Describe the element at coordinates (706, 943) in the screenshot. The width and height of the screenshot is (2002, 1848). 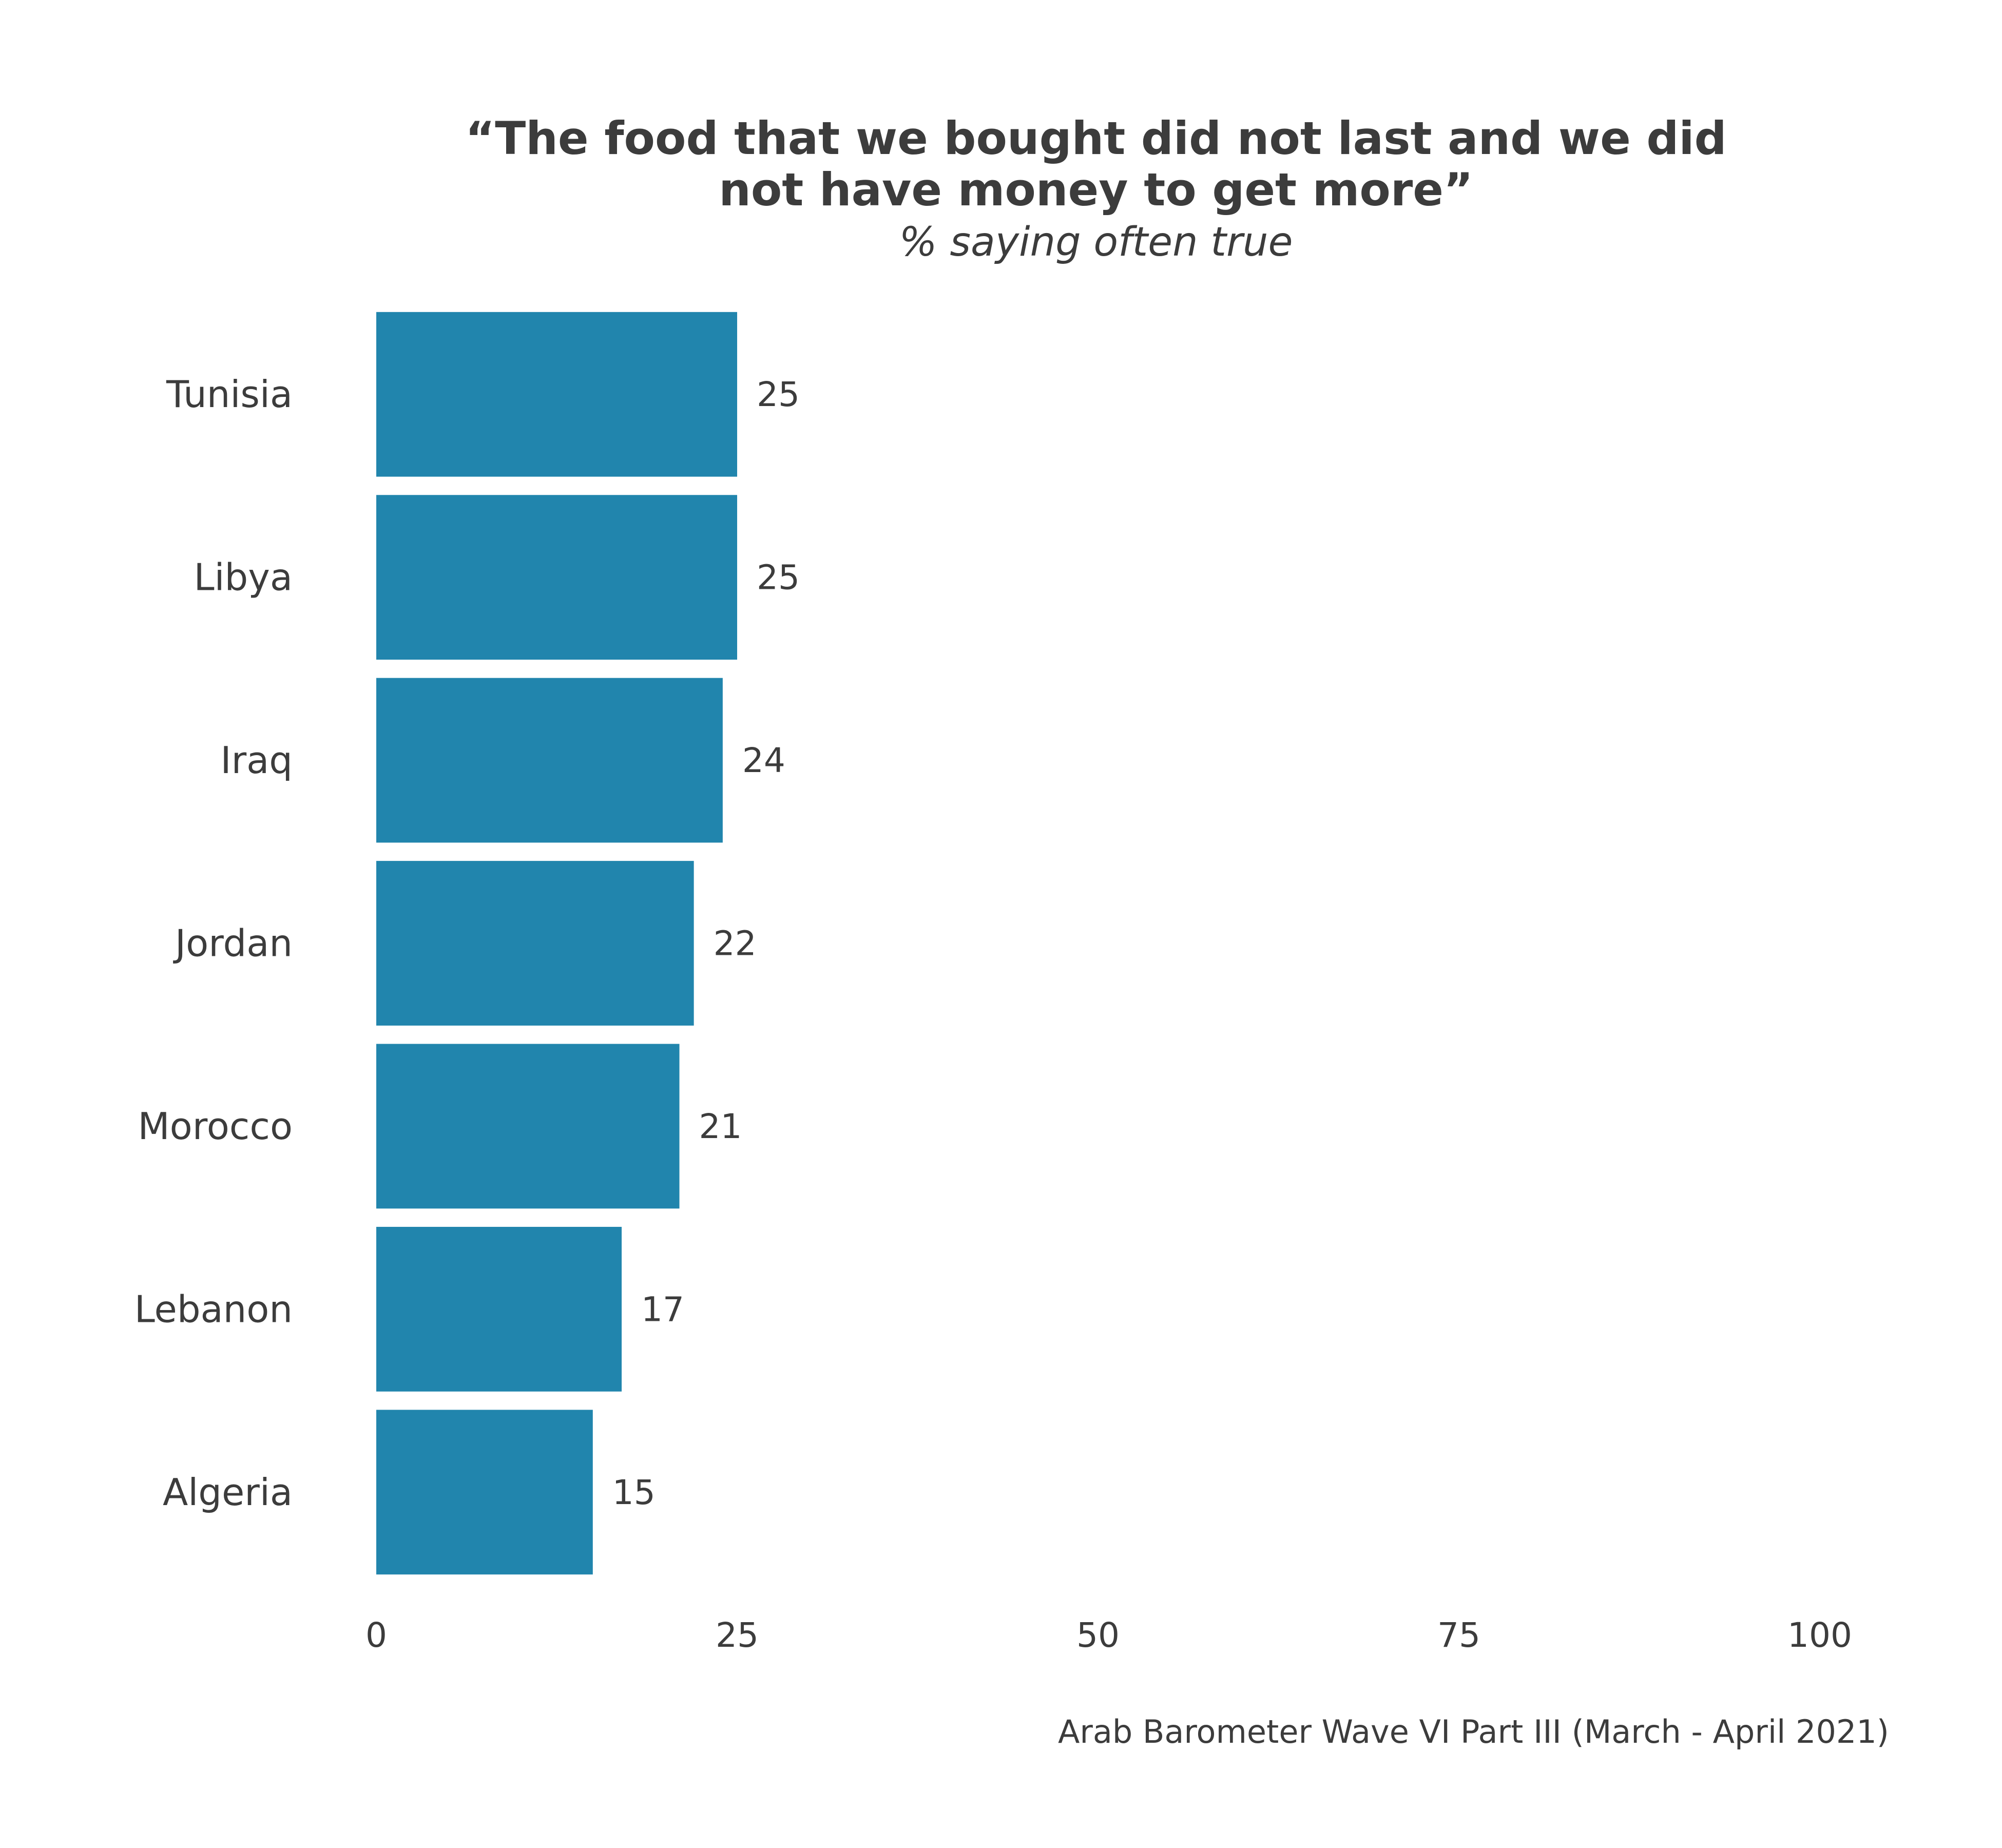
I see `value-labels-group: 25 25 24 22 21 17 15` at that location.